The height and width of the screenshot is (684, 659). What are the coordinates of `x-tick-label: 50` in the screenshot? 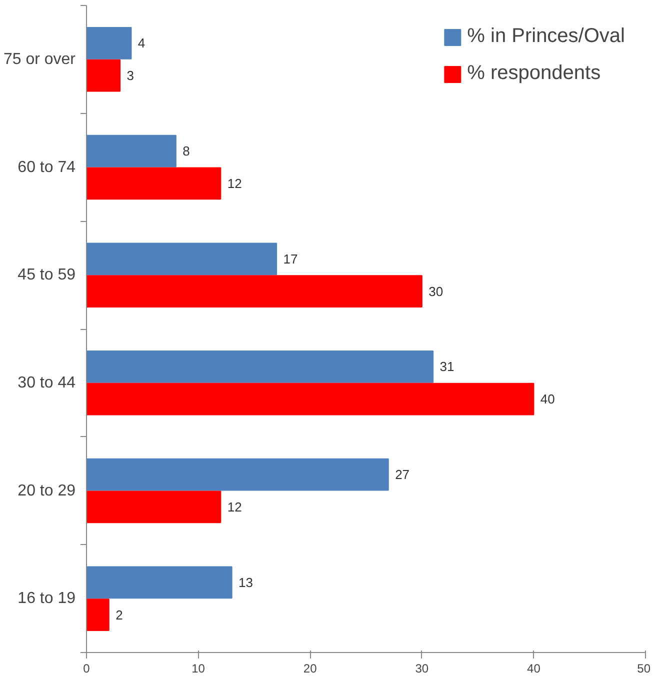 It's located at (644, 669).